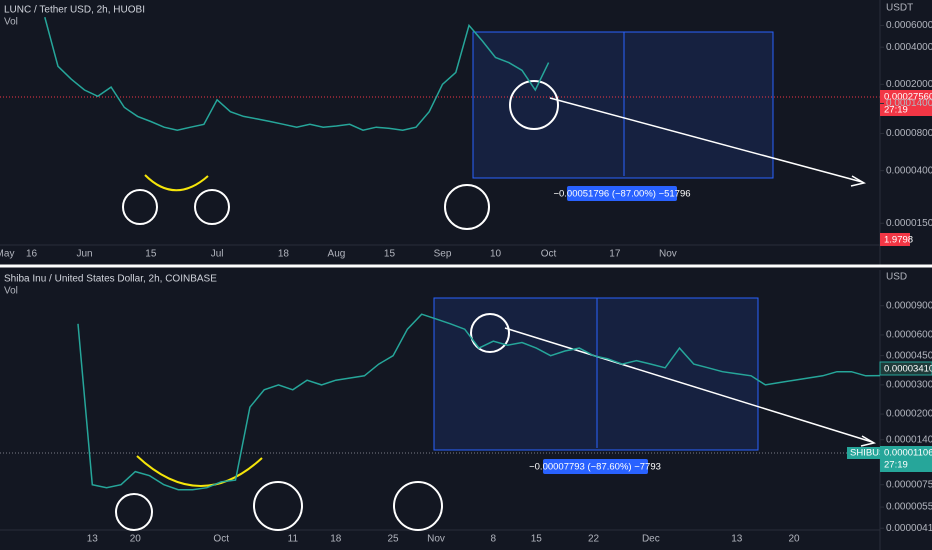 Image resolution: width=932 pixels, height=550 pixels. What do you see at coordinates (594, 539) in the screenshot?
I see `x-tick-label: 22` at bounding box center [594, 539].